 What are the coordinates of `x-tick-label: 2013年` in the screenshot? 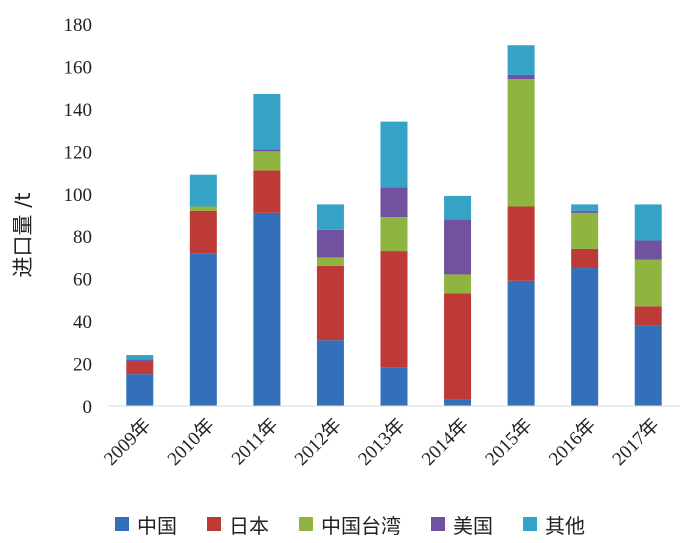 It's located at (382, 442).